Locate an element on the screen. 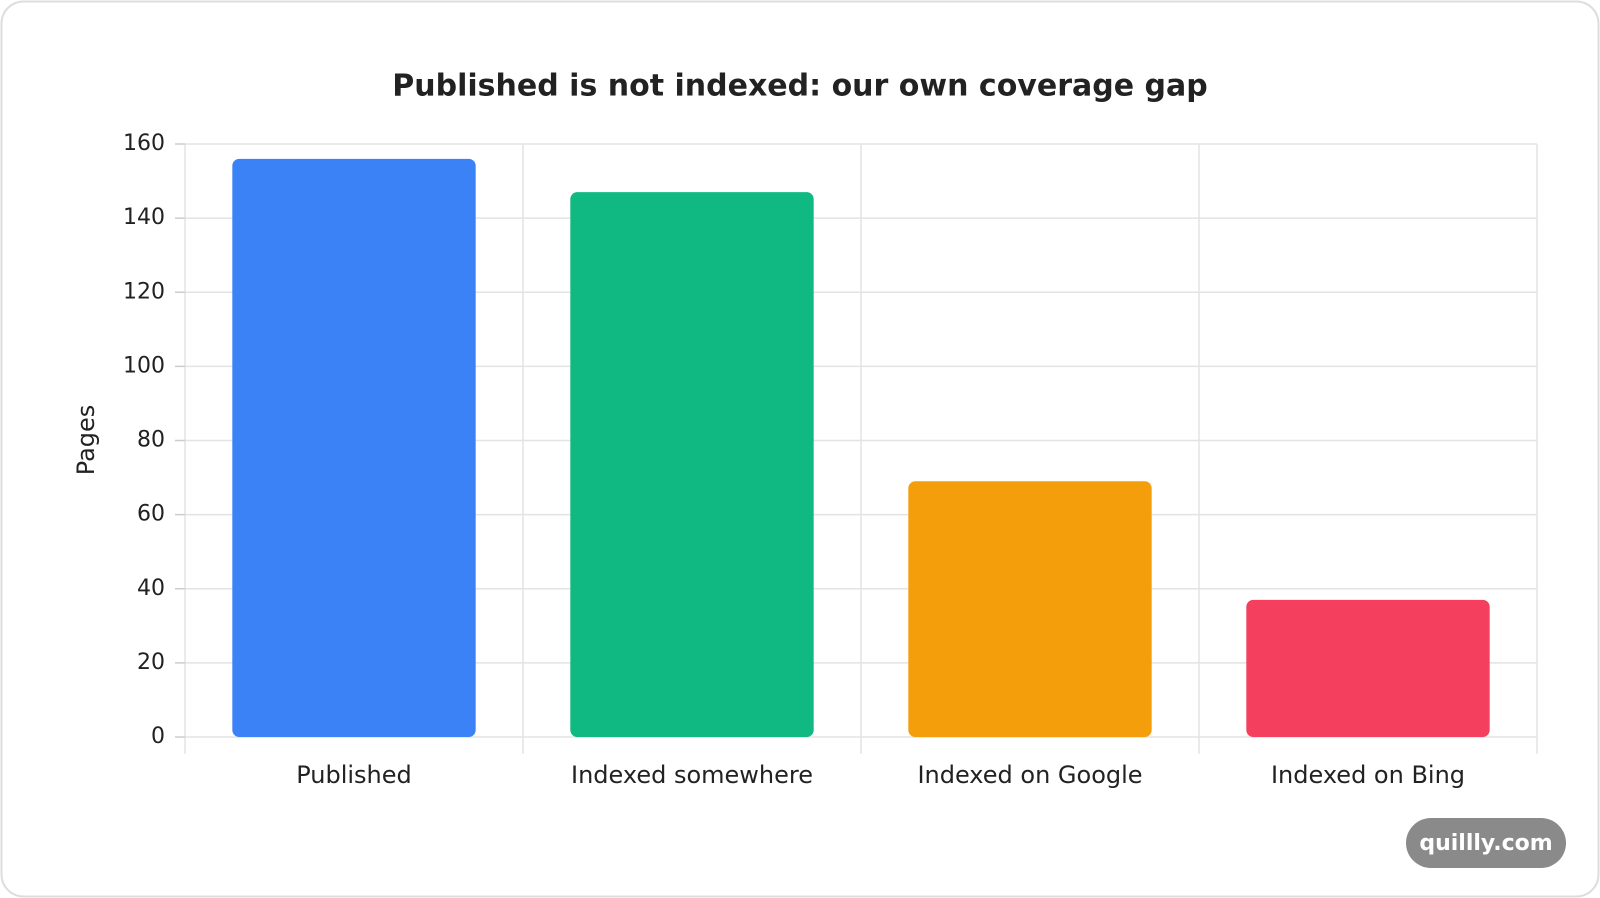 The image size is (1600, 898). y-tick-label: 160 is located at coordinates (144, 143).